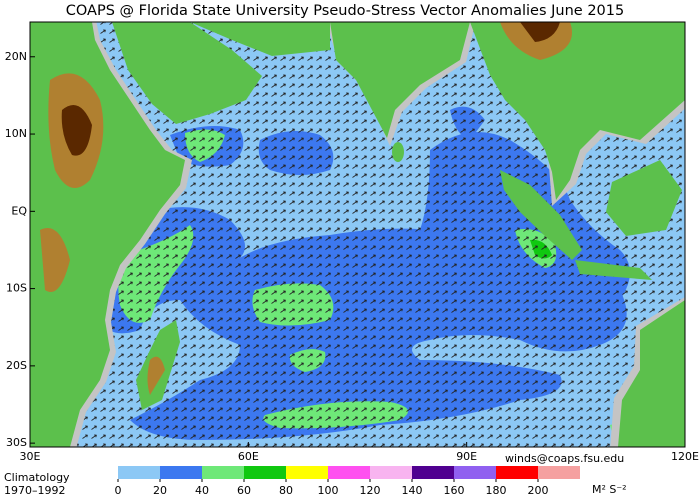  Describe the element at coordinates (35, 490) in the screenshot. I see `climatology-period: 1970–1992` at that location.